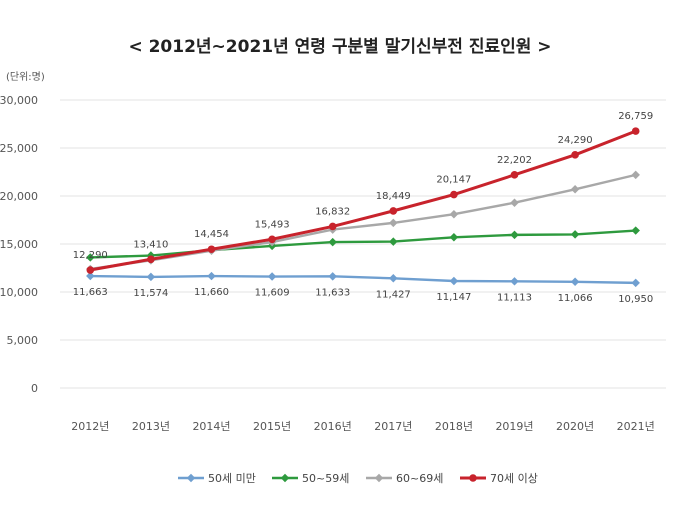 The image size is (680, 510). Describe the element at coordinates (339, 46) in the screenshot. I see `chart-title: < 2012년~2021년 연령 구분별 말기신부전 진료인원 >` at that location.